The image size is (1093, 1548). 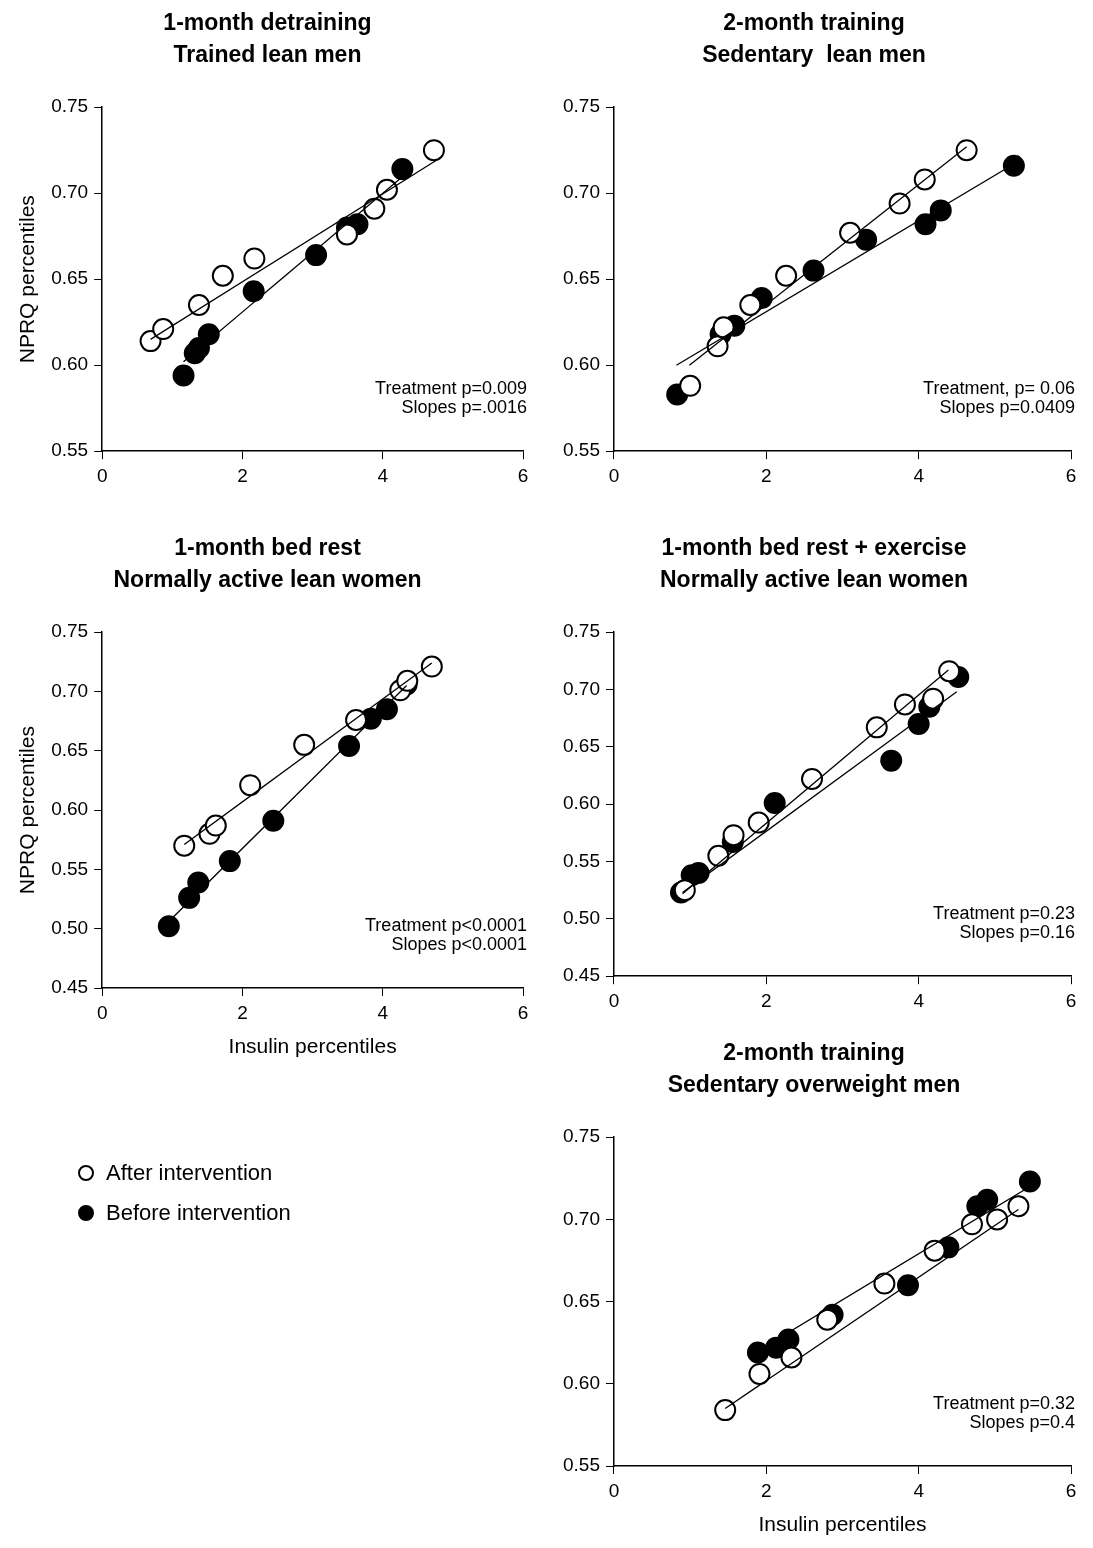 What do you see at coordinates (267, 53) in the screenshot?
I see `chart-subtitle: Trained lean men` at bounding box center [267, 53].